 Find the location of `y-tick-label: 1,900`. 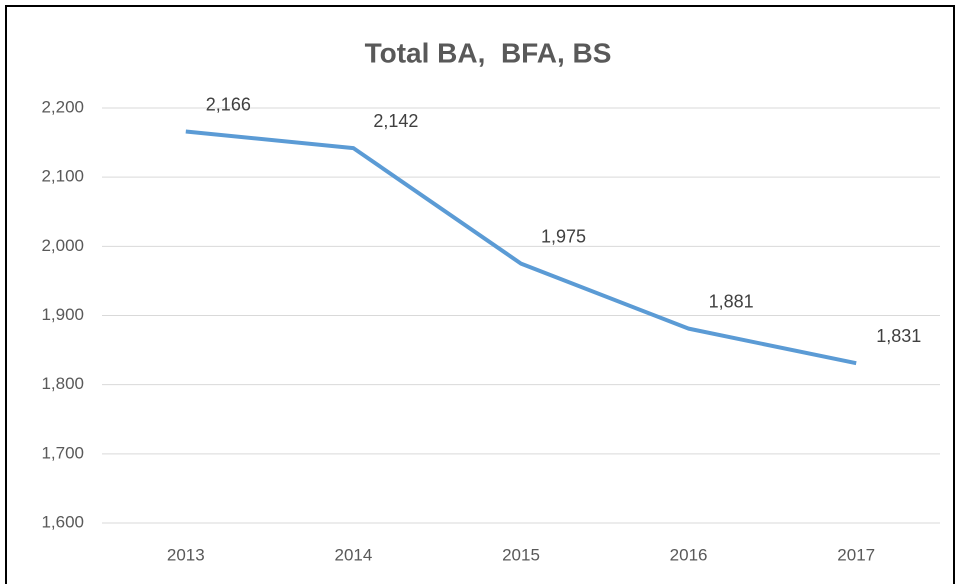

y-tick-label: 1,900 is located at coordinates (62, 314).